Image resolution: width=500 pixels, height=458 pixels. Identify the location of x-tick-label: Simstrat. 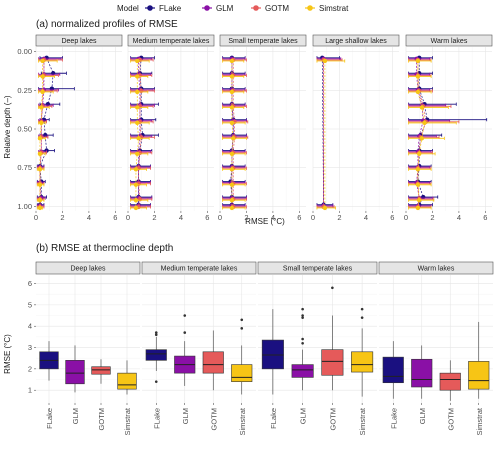
(362, 421).